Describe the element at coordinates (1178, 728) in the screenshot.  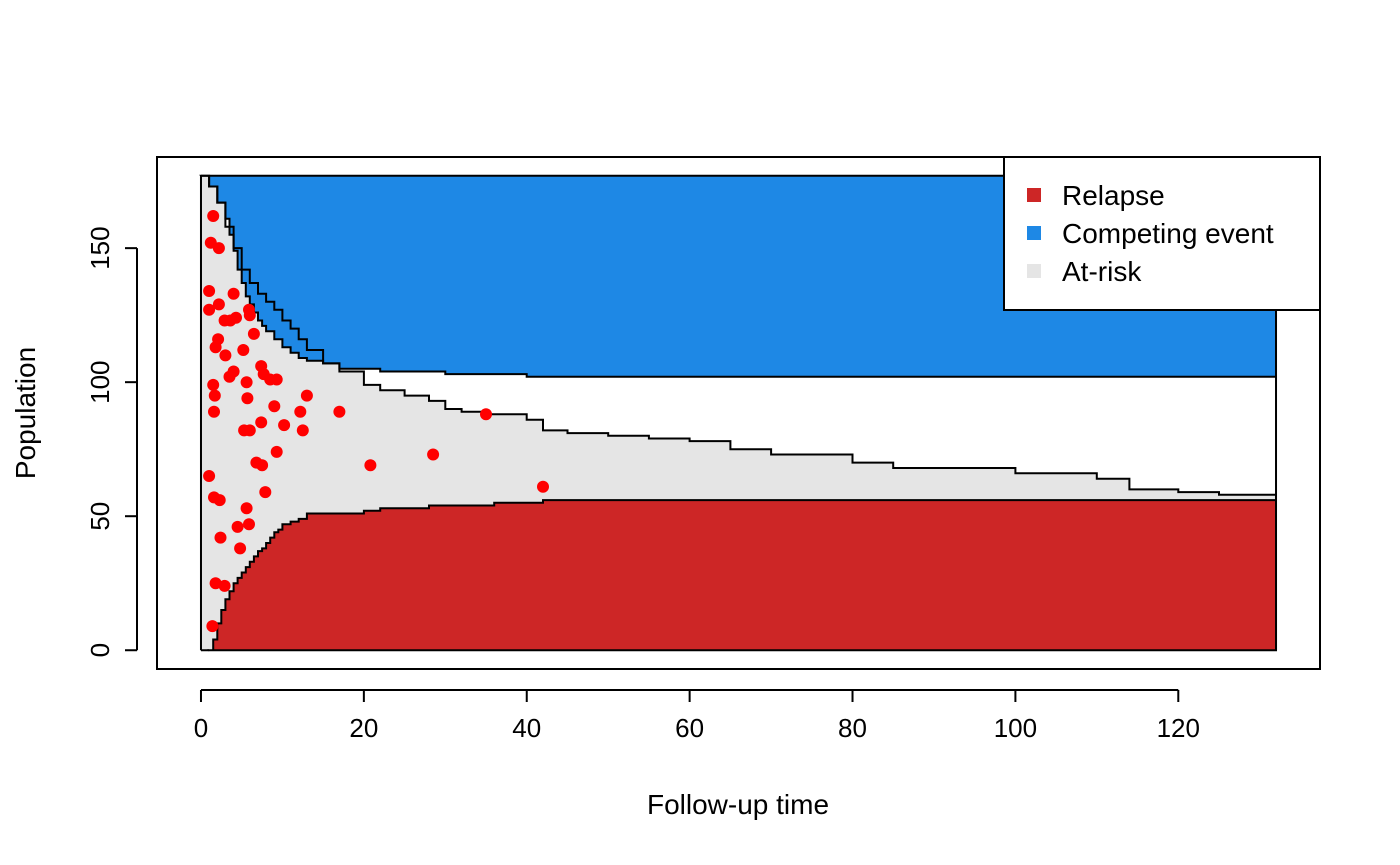
I see `x-tick-label: 120` at that location.